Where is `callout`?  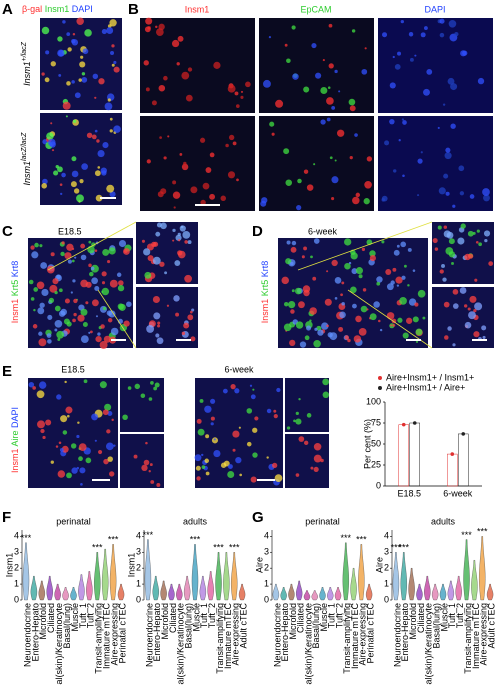 callout is located at coordinates (117, 319).